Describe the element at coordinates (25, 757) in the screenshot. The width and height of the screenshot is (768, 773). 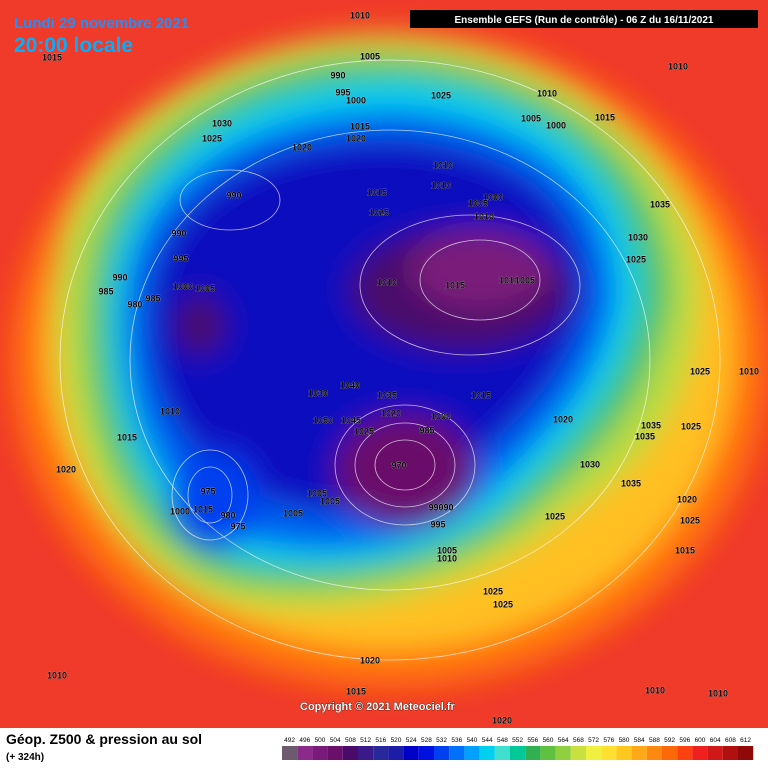
I see `legend-lead: (+ 324h)` at that location.